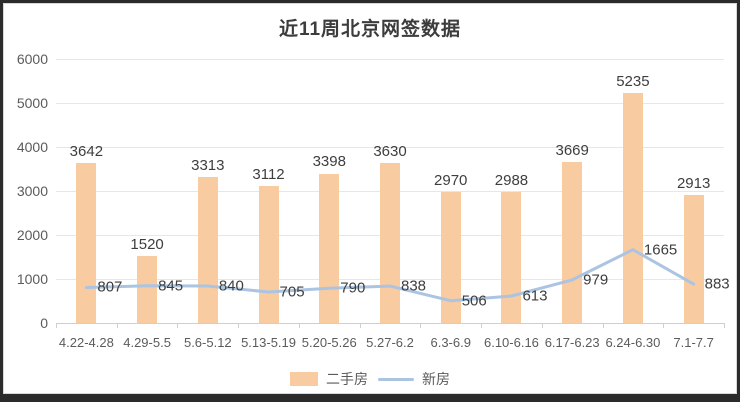 The image size is (740, 402). I want to click on x-axis-category-label: 5.6-5.12, so click(207, 342).